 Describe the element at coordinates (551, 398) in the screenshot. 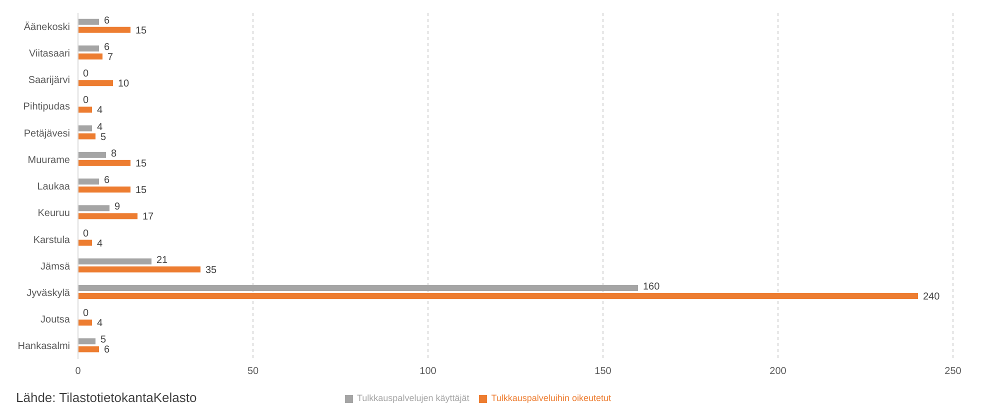

I see `legend-label: Tulkkauspalveluihin oikeutetut` at that location.